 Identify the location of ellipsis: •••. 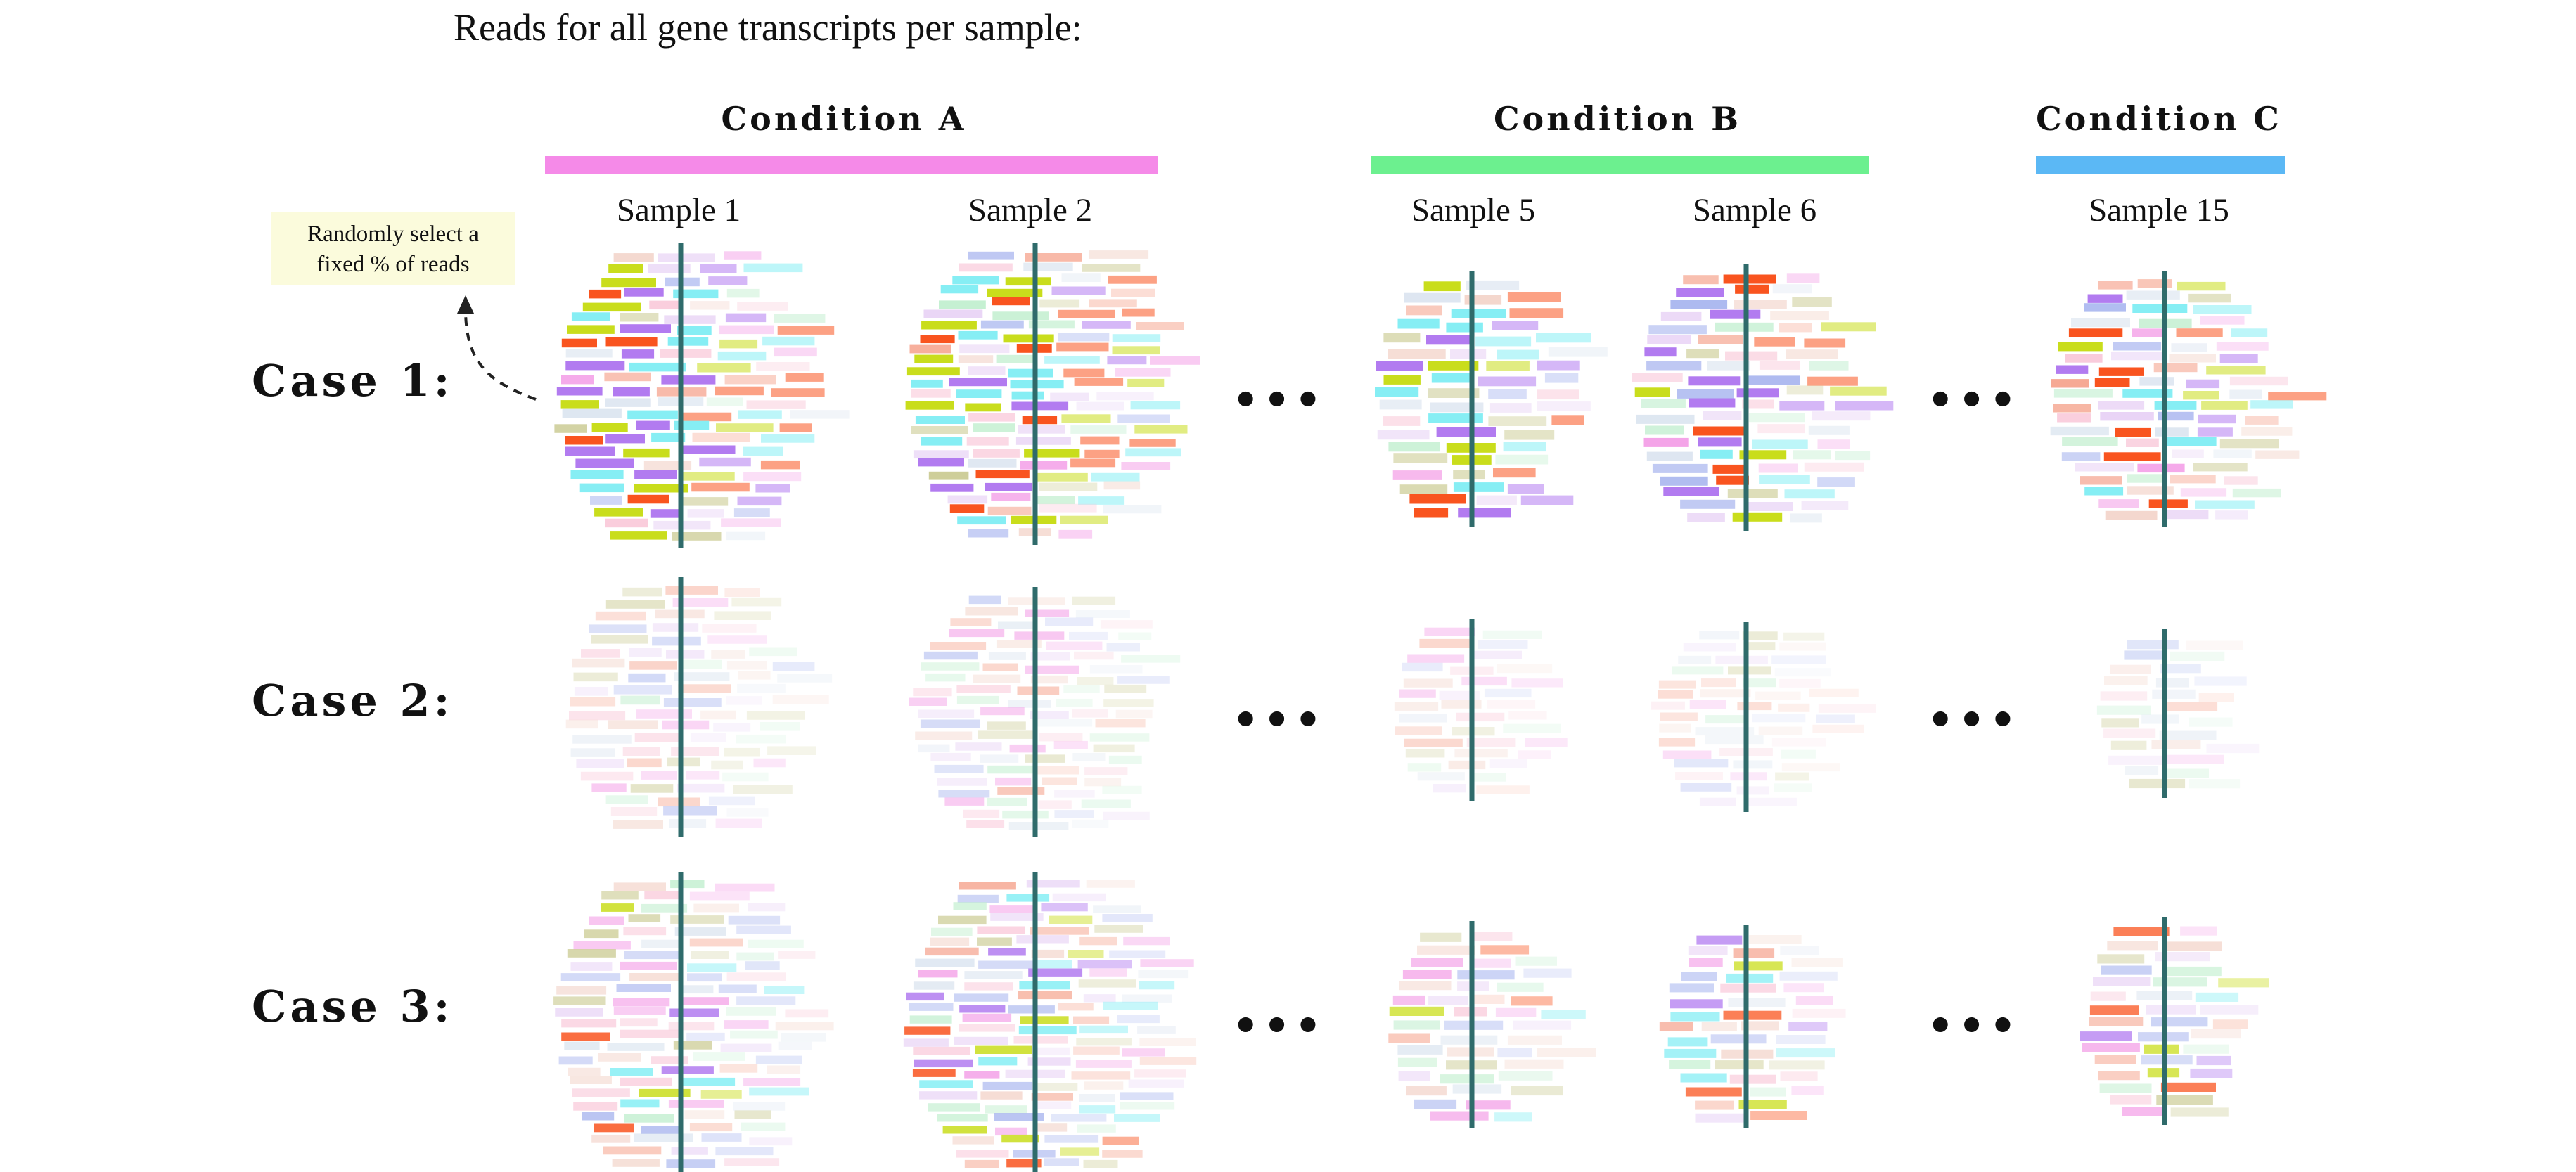
(1974, 401).